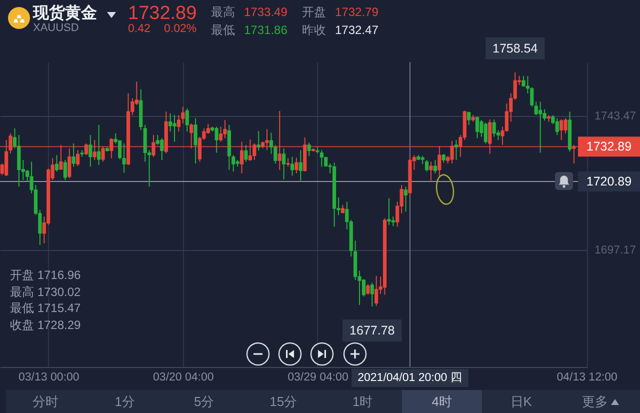 The width and height of the screenshot is (640, 413). I want to click on text: 0.02%, so click(180, 29).